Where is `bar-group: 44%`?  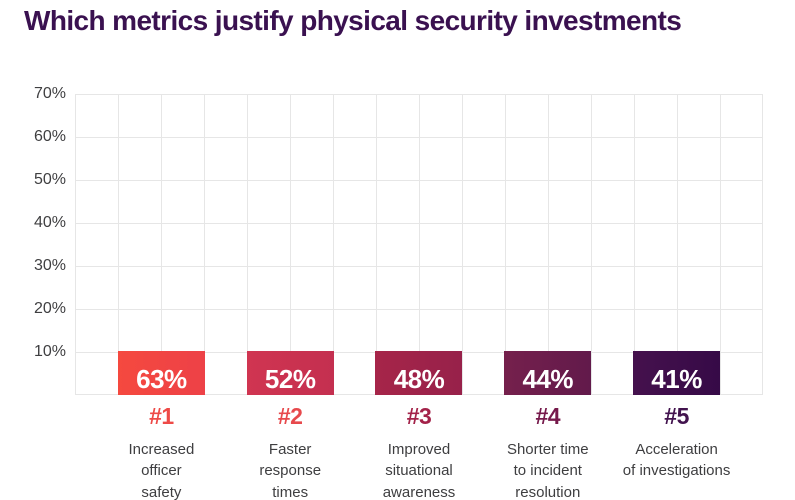
bar-group: 44% is located at coordinates (547, 373).